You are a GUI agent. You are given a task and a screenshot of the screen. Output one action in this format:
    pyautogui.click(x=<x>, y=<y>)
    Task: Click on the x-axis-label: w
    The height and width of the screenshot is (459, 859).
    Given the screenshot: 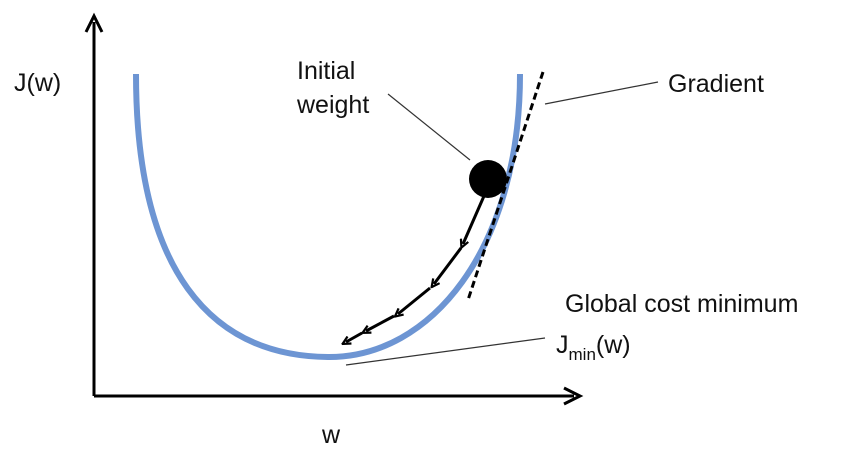 What is the action you would take?
    pyautogui.click(x=331, y=435)
    